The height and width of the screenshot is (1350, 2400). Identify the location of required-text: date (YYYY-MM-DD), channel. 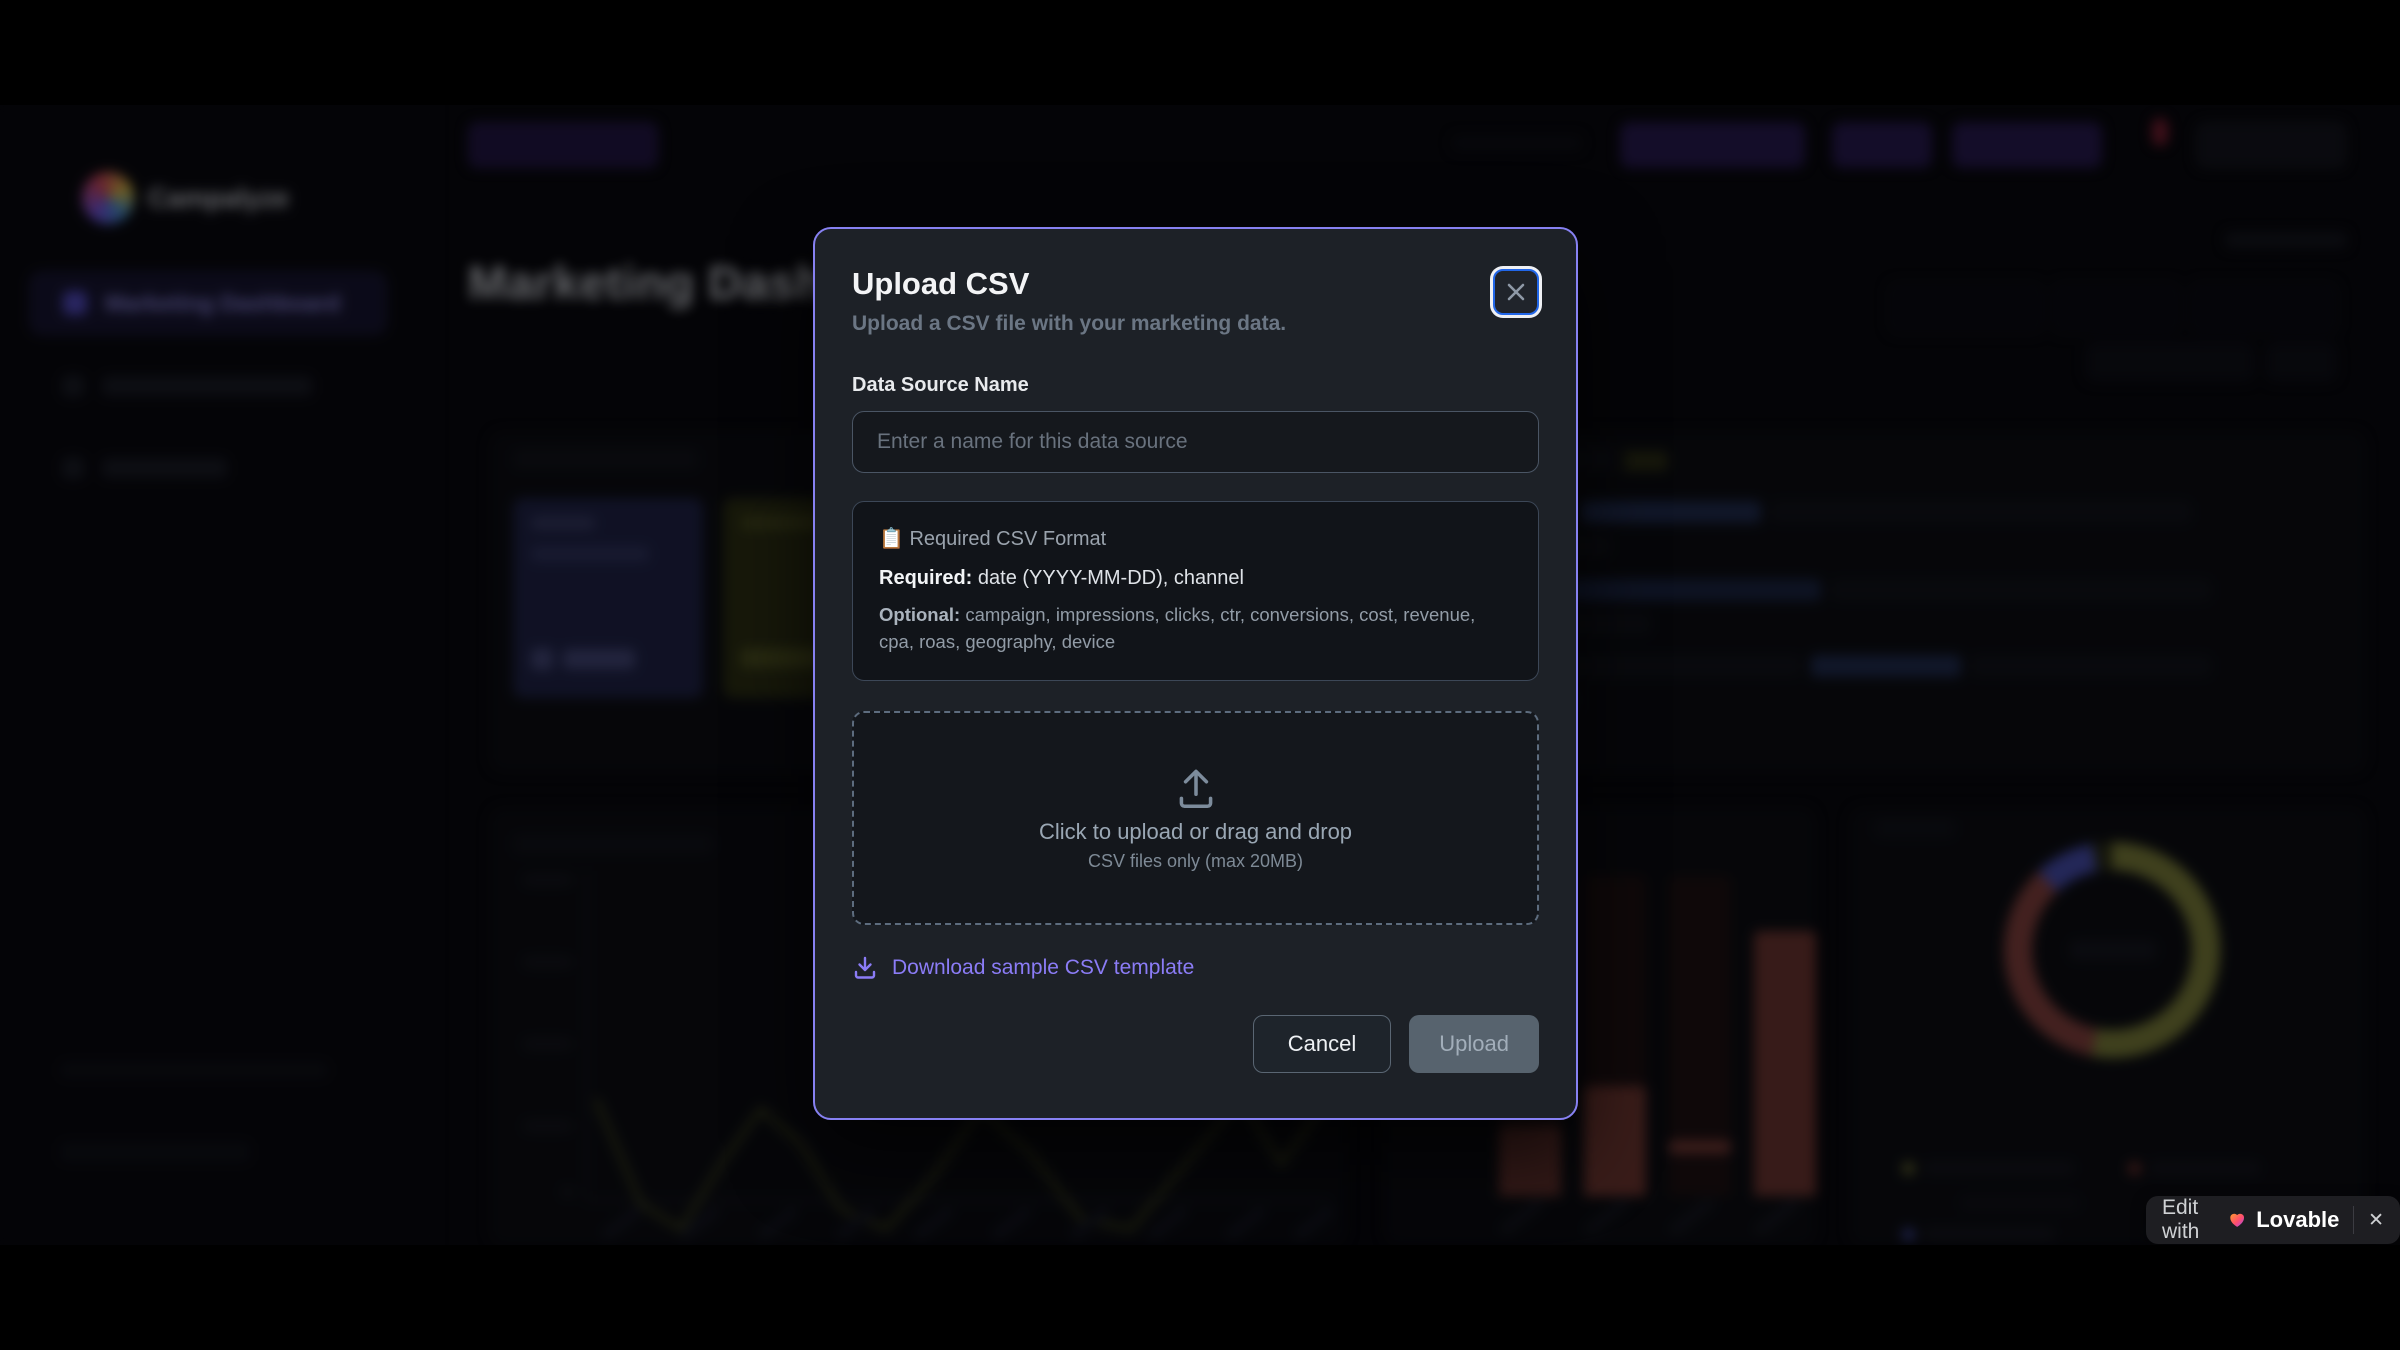
(1108, 578).